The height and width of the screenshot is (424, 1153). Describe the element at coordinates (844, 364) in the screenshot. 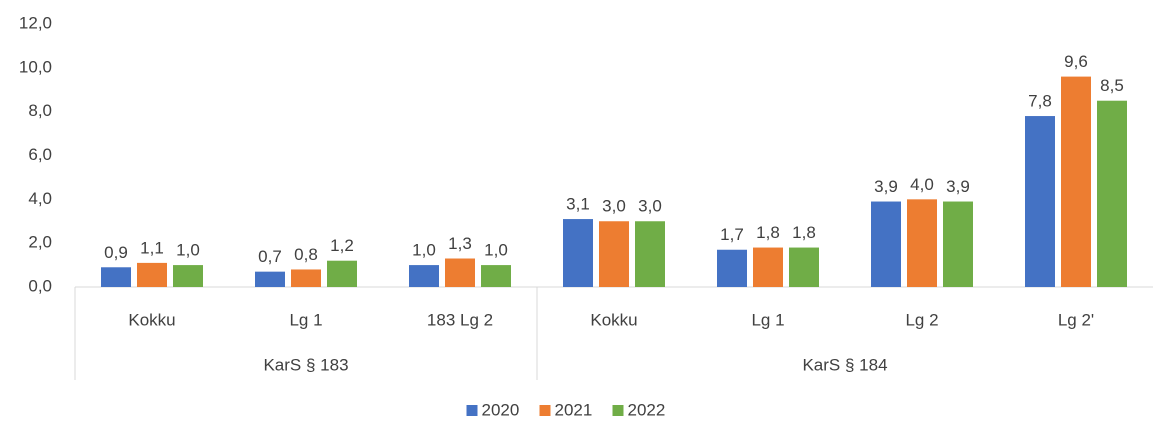

I see `group-label: KarS § 184` at that location.